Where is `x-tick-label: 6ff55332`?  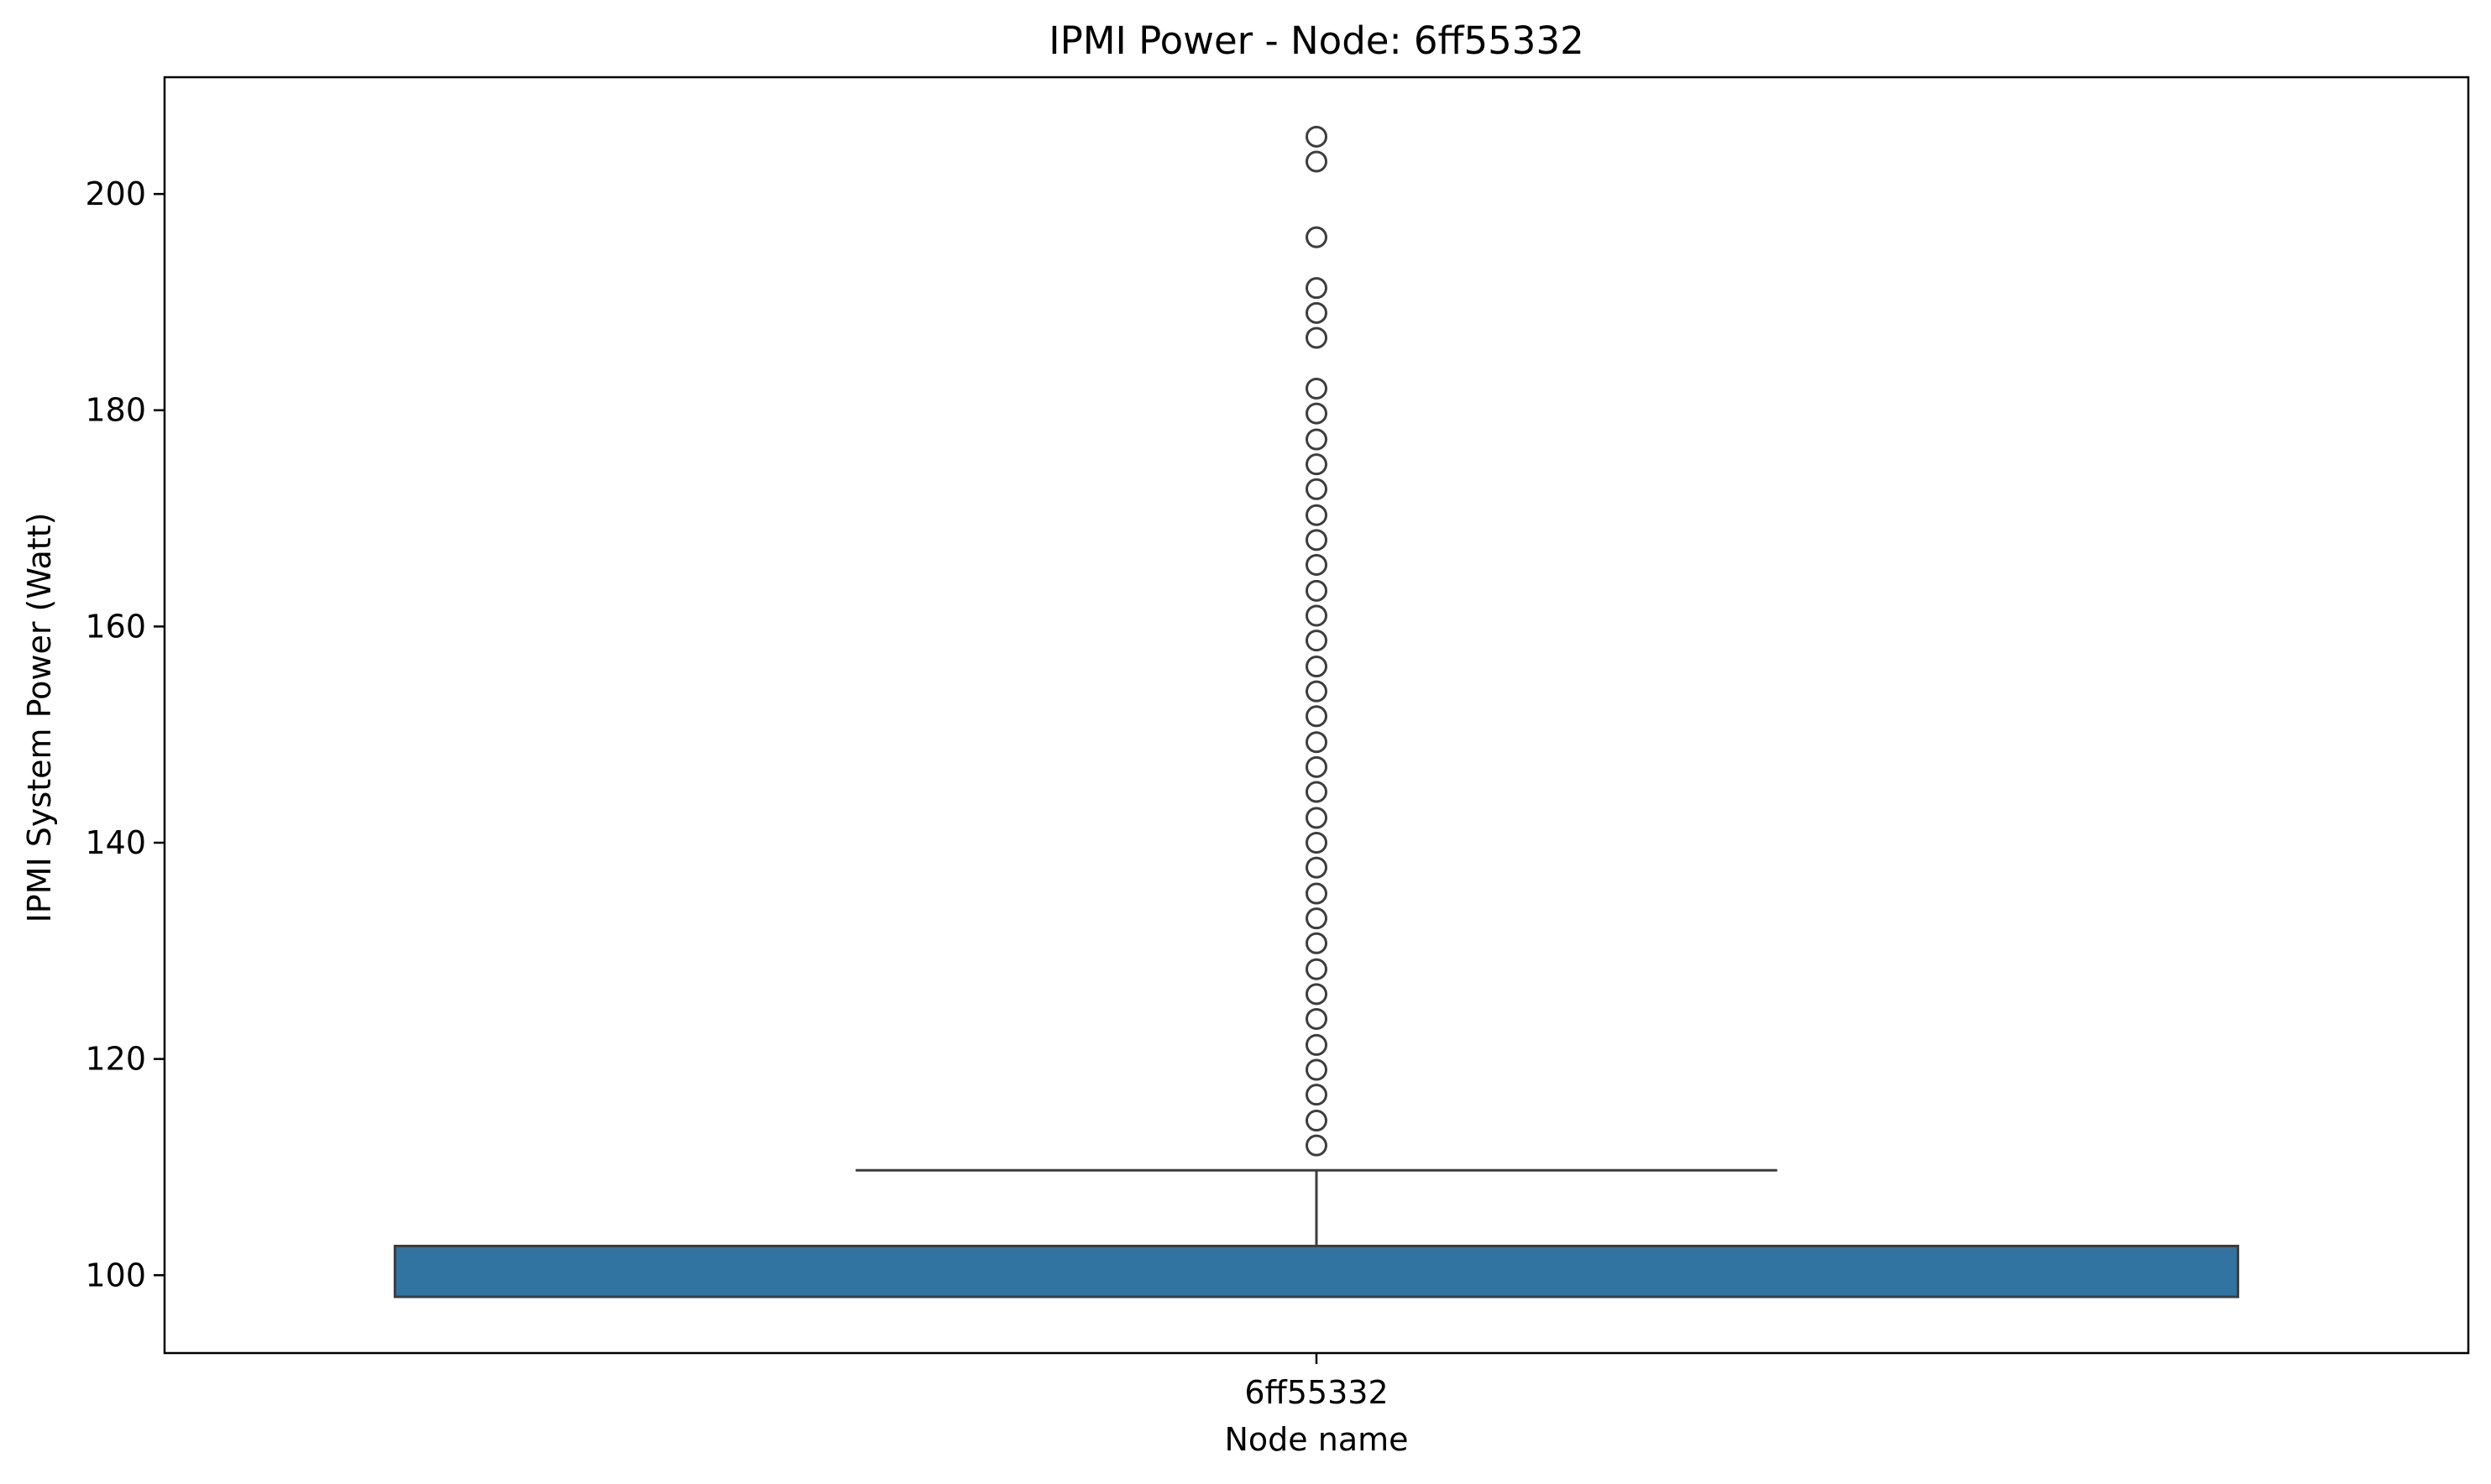
x-tick-label: 6ff55332 is located at coordinates (1316, 1392).